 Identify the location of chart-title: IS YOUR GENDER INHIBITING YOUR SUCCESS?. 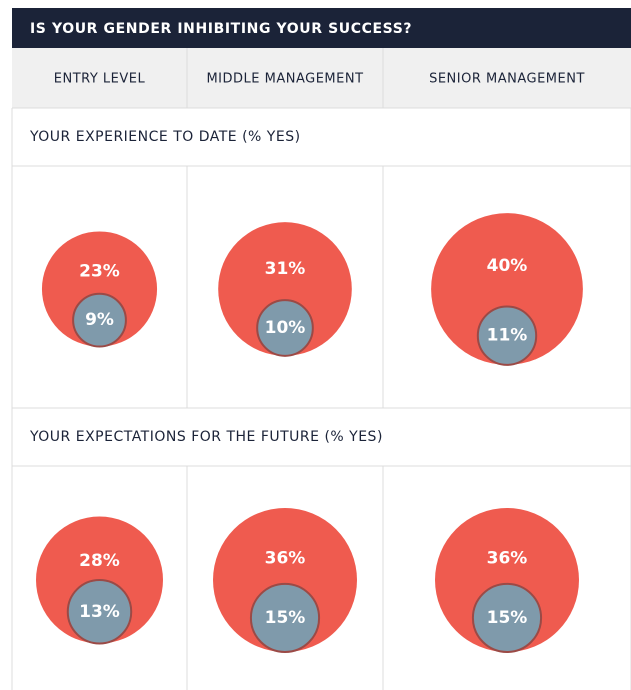
(221, 29).